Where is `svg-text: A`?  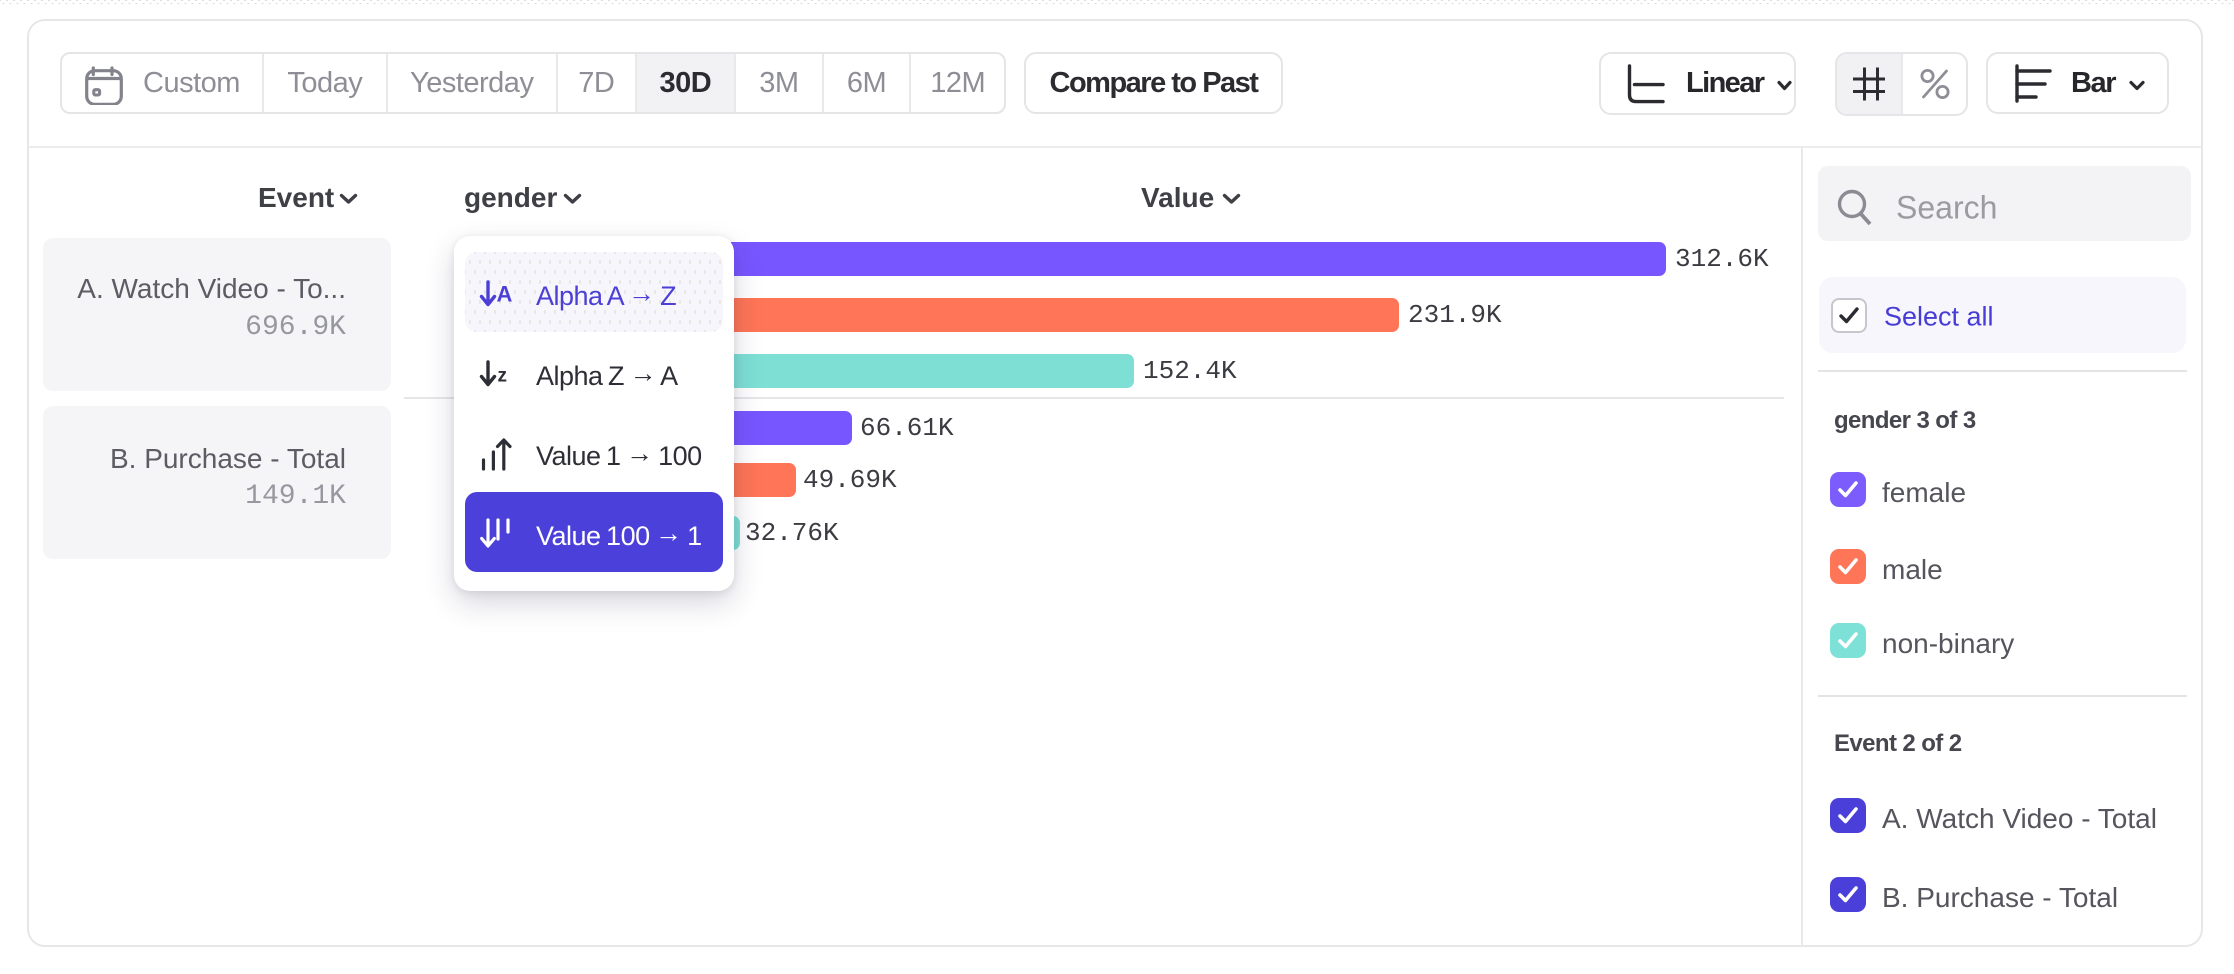
svg-text: A is located at coordinates (505, 294).